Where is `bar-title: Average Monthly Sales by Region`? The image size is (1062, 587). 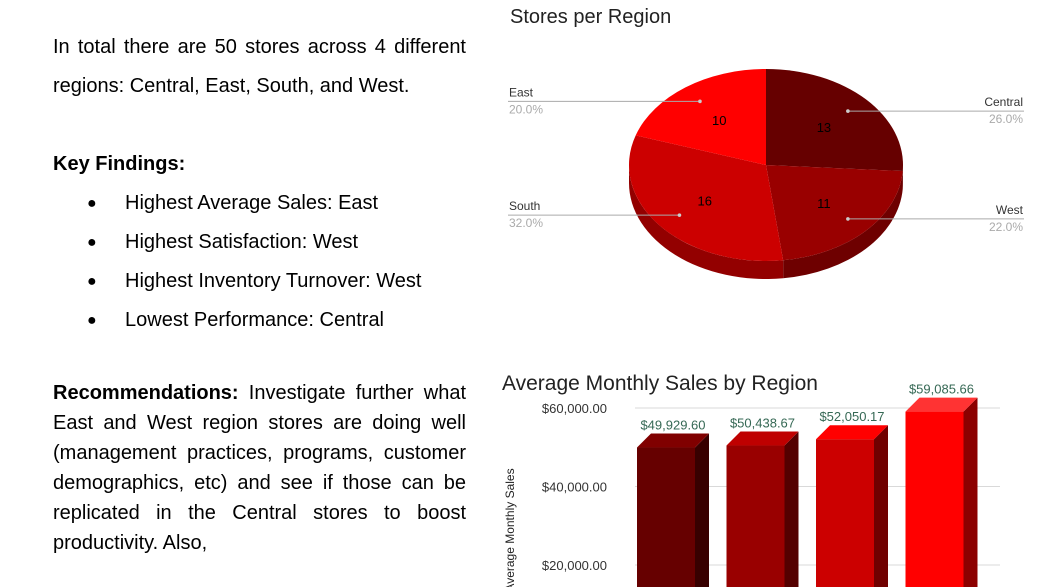
bar-title: Average Monthly Sales by Region is located at coordinates (660, 383).